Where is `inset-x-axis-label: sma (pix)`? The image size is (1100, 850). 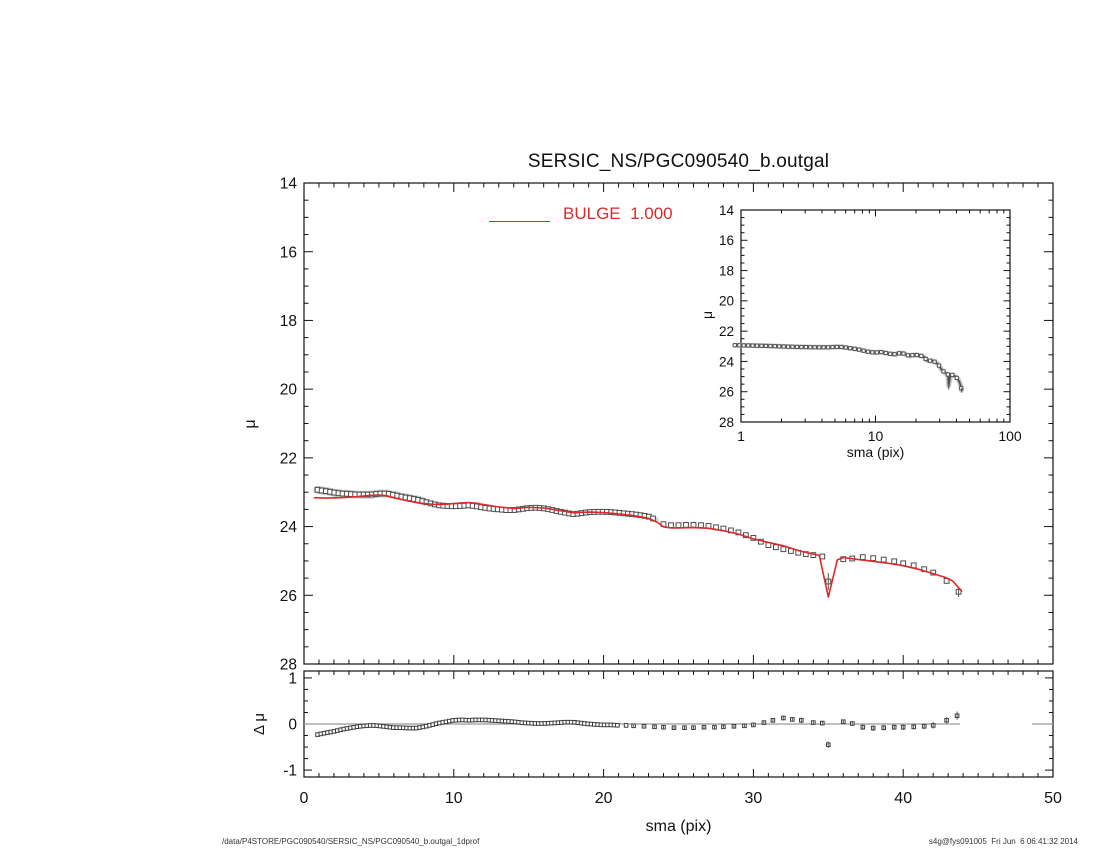 inset-x-axis-label: sma (pix) is located at coordinates (875, 452).